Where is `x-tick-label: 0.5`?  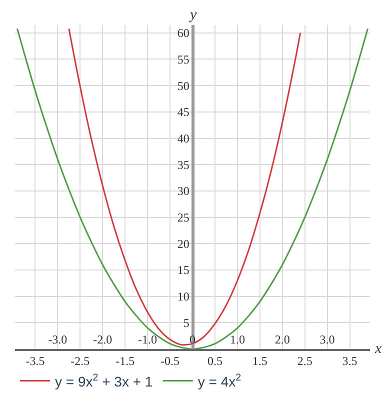
x-tick-label: 0.5 is located at coordinates (214, 361).